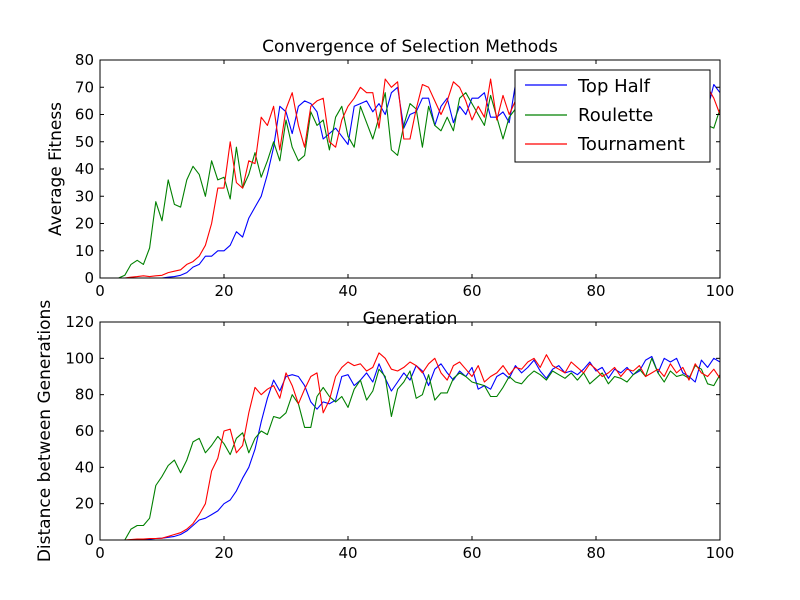  What do you see at coordinates (84, 467) in the screenshot?
I see `distance-y-tick-label: 40` at bounding box center [84, 467].